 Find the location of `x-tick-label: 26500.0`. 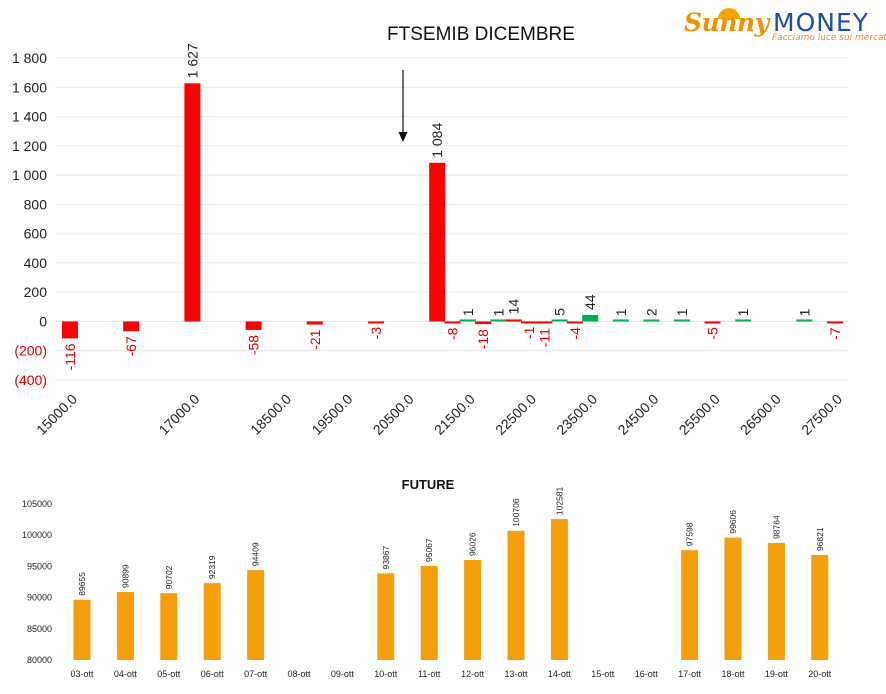

x-tick-label: 26500.0 is located at coordinates (760, 414).